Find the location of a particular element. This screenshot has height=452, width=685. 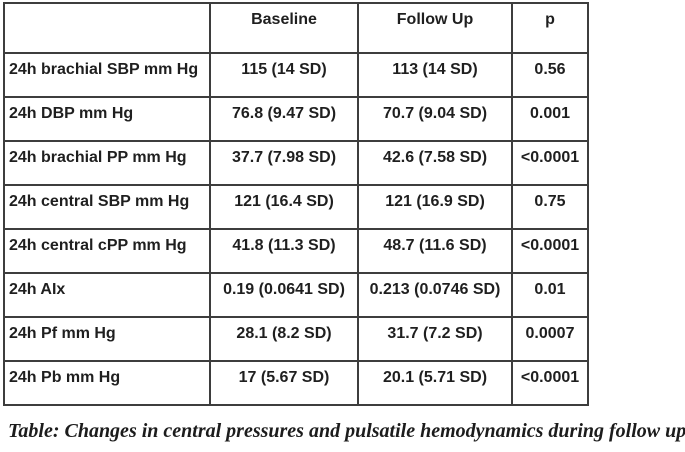

follow-up-value: 113 (14 SD) is located at coordinates (435, 75).